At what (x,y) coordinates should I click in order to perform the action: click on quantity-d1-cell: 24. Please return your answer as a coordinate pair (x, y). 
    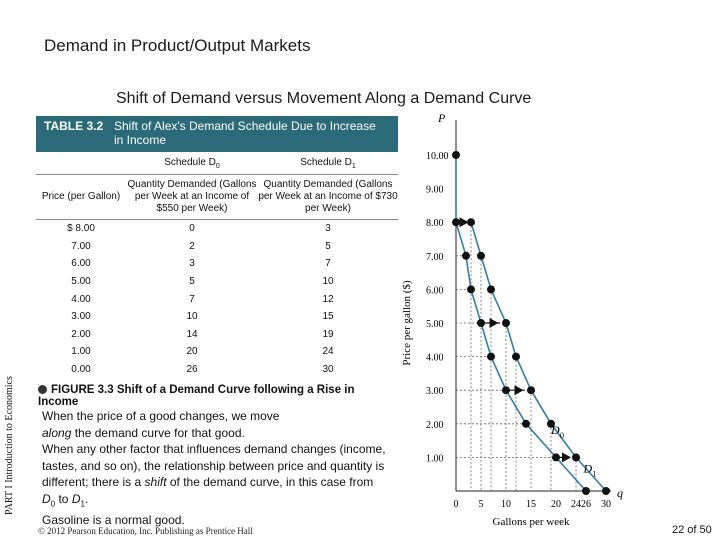
    Looking at the image, I should click on (328, 352).